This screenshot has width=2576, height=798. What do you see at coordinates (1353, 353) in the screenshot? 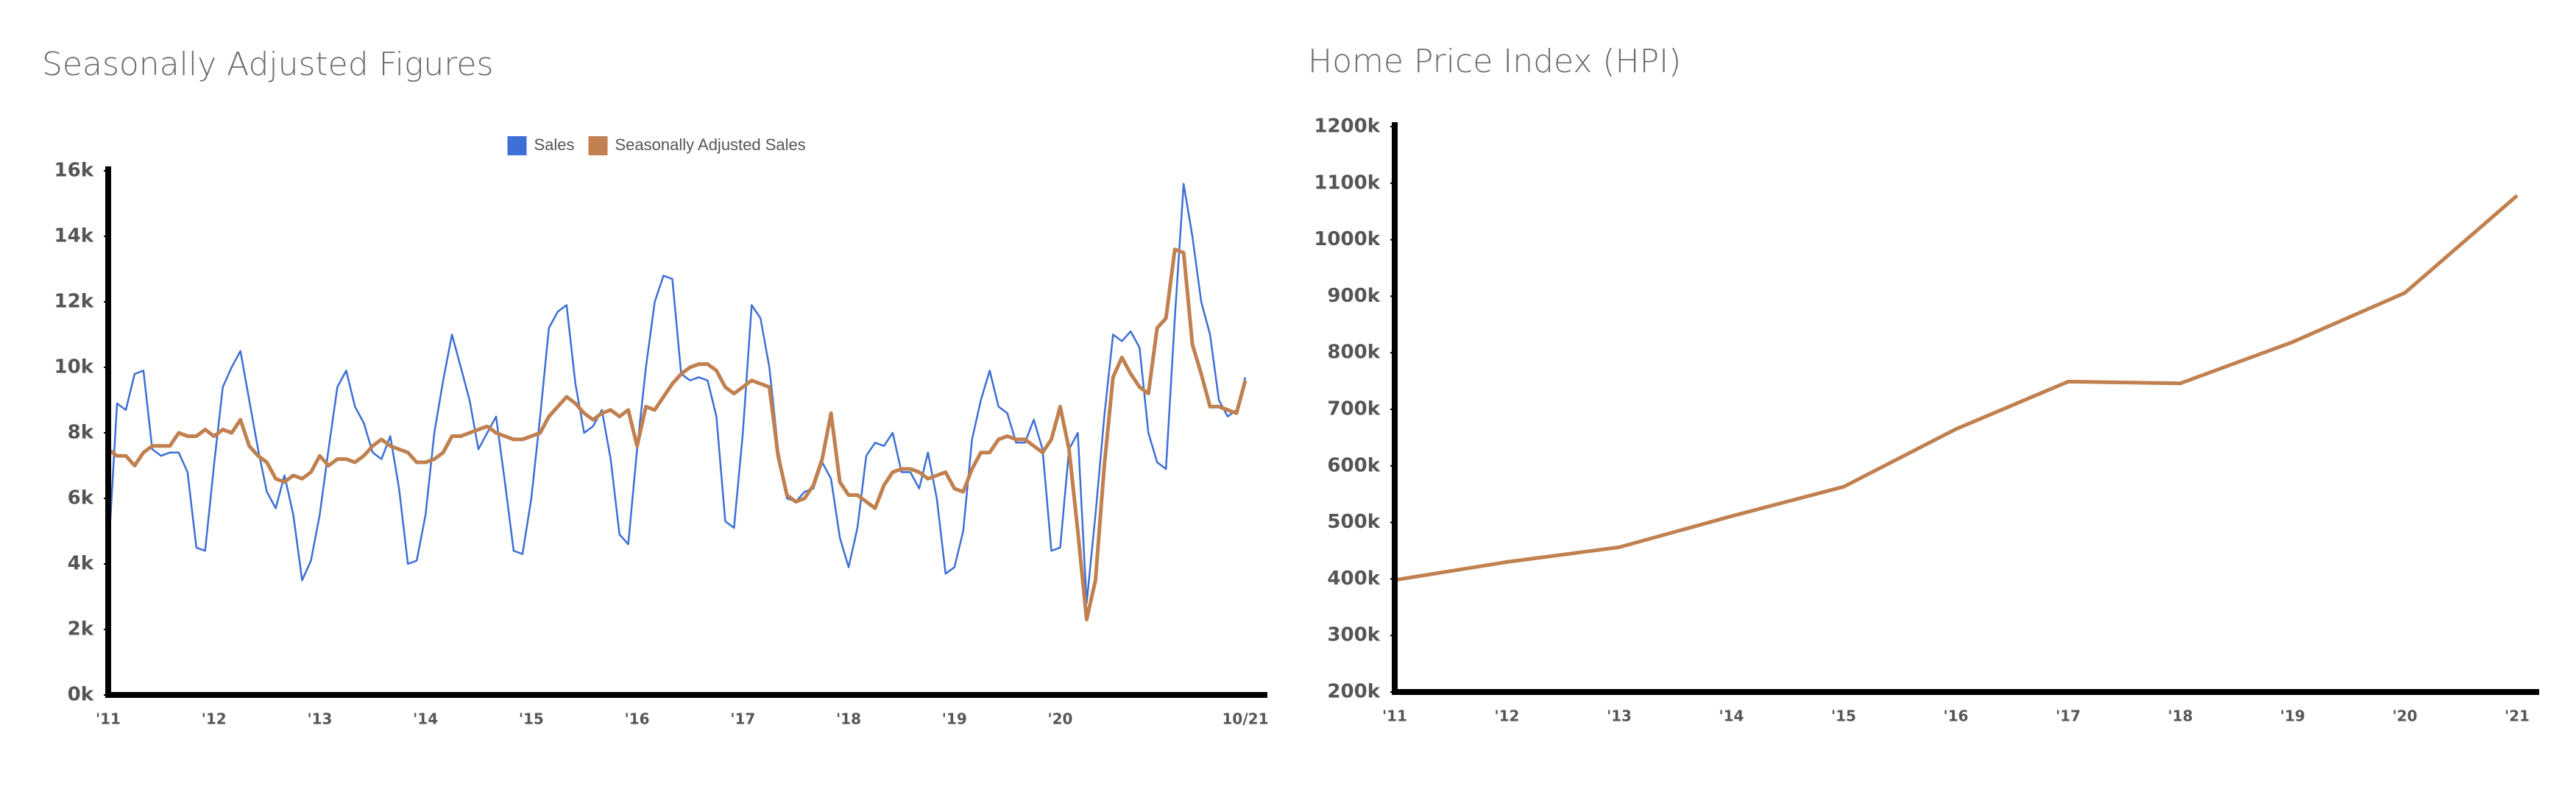
I see `y-tick-label: 800k` at bounding box center [1353, 353].